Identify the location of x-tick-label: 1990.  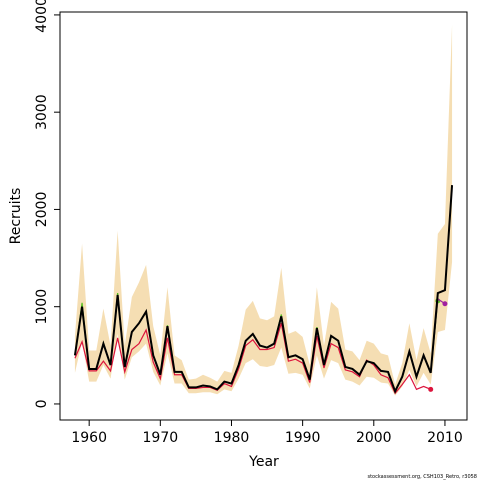
(303, 438).